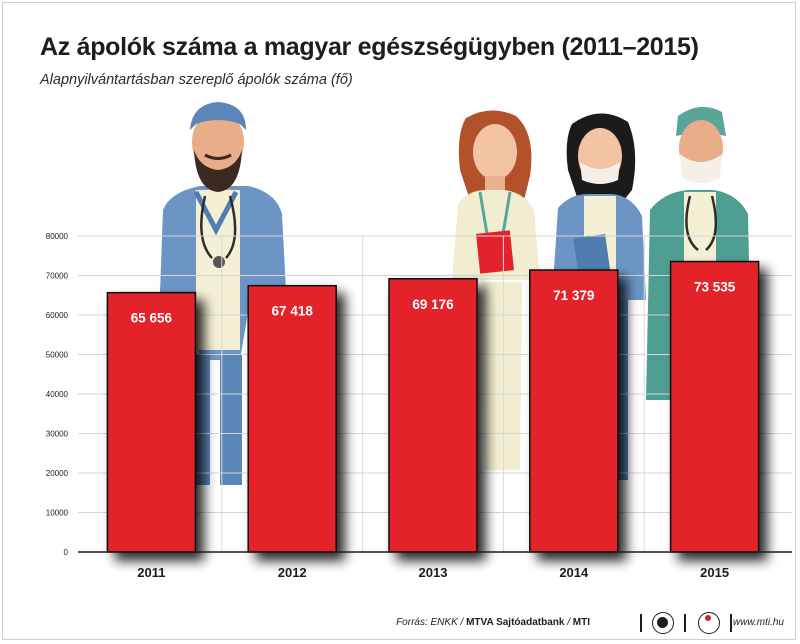 This screenshot has width=800, height=644. What do you see at coordinates (496, 290) in the screenshot?
I see `female-nurse-clipboard-icon` at bounding box center [496, 290].